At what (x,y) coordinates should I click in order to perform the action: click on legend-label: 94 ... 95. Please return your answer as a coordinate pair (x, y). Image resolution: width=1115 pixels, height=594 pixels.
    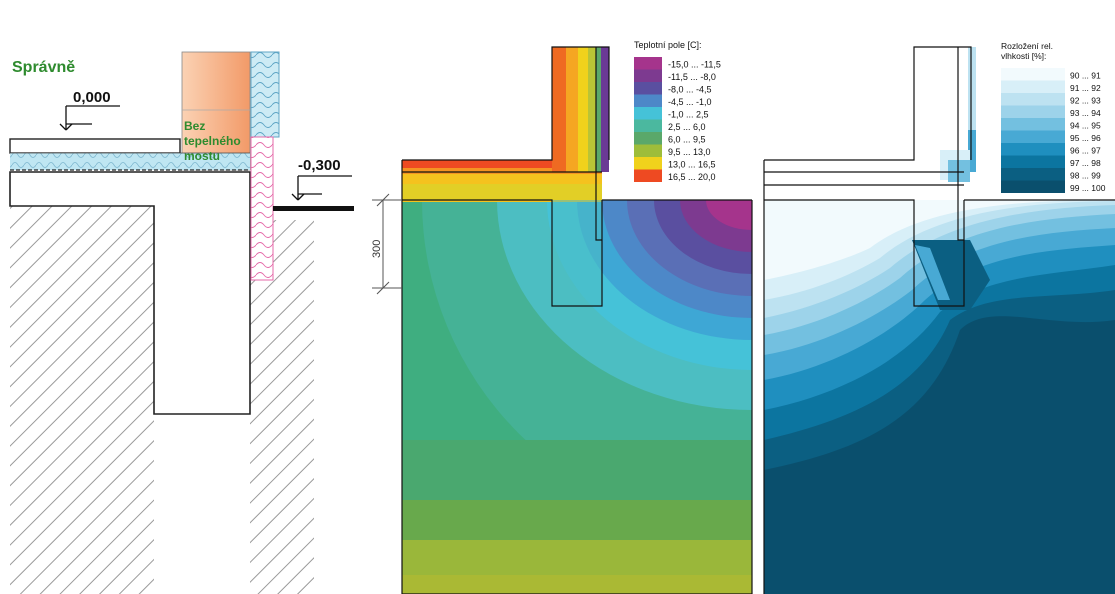
    Looking at the image, I should click on (1085, 126).